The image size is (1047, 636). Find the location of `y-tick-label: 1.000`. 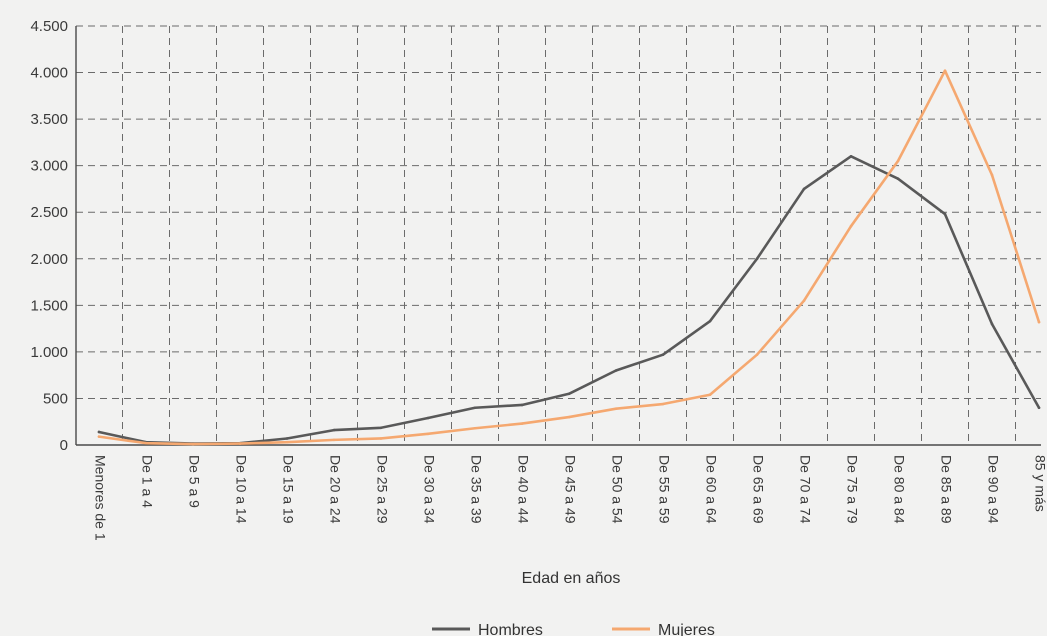

y-tick-label: 1.000 is located at coordinates (49, 352).